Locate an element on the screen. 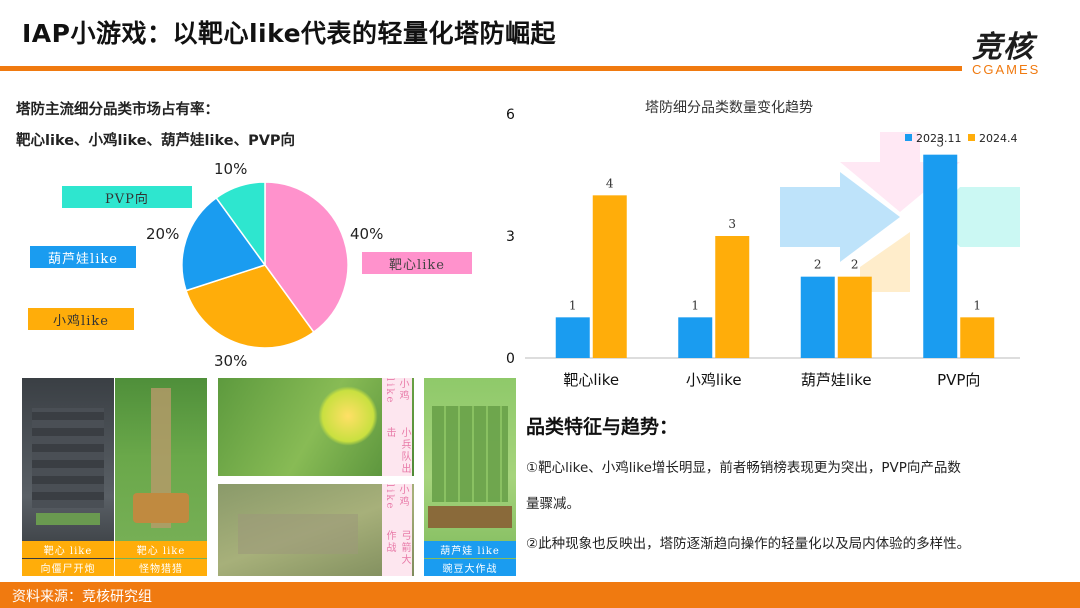 This screenshot has height=608, width=1080. bar-value-huluwa-2023: 2 is located at coordinates (818, 265).